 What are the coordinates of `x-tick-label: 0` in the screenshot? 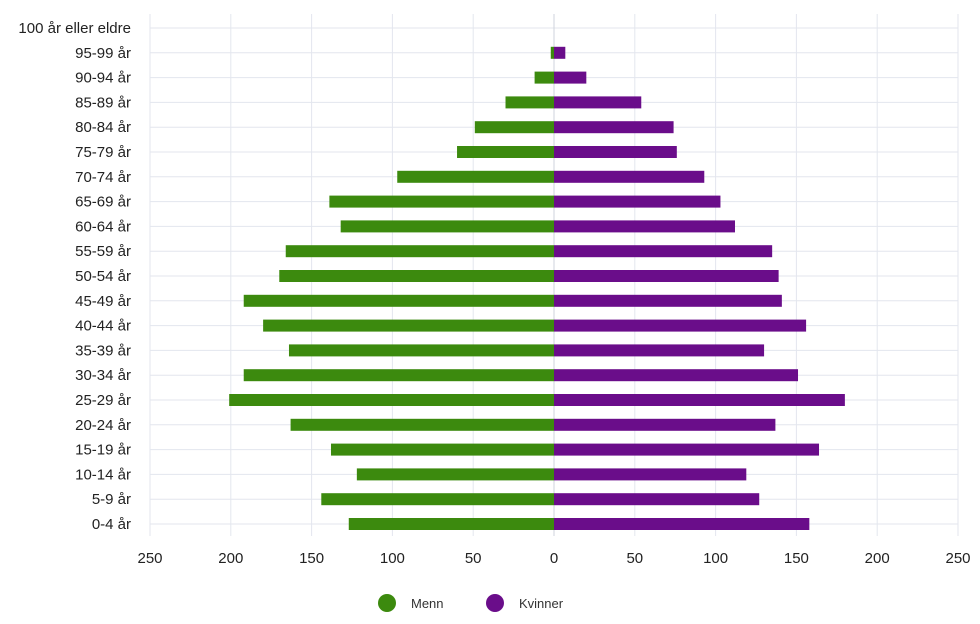 It's located at (554, 558).